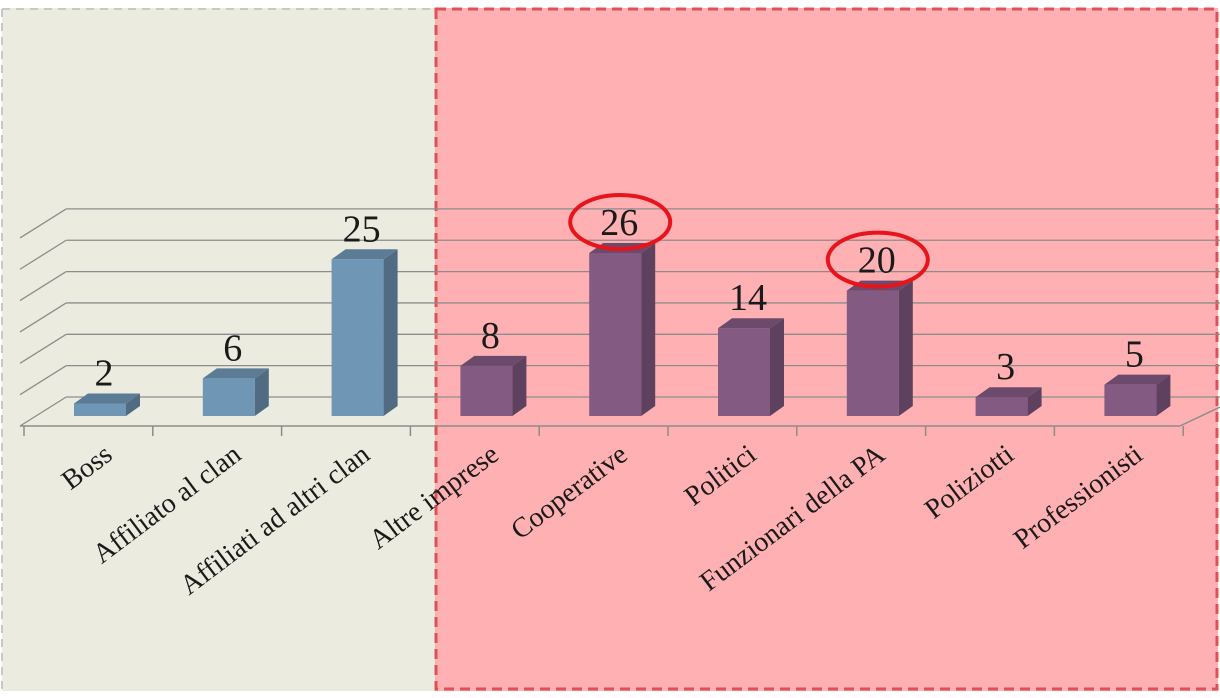 This screenshot has height=698, width=1220. I want to click on value-label: 26, so click(619, 223).